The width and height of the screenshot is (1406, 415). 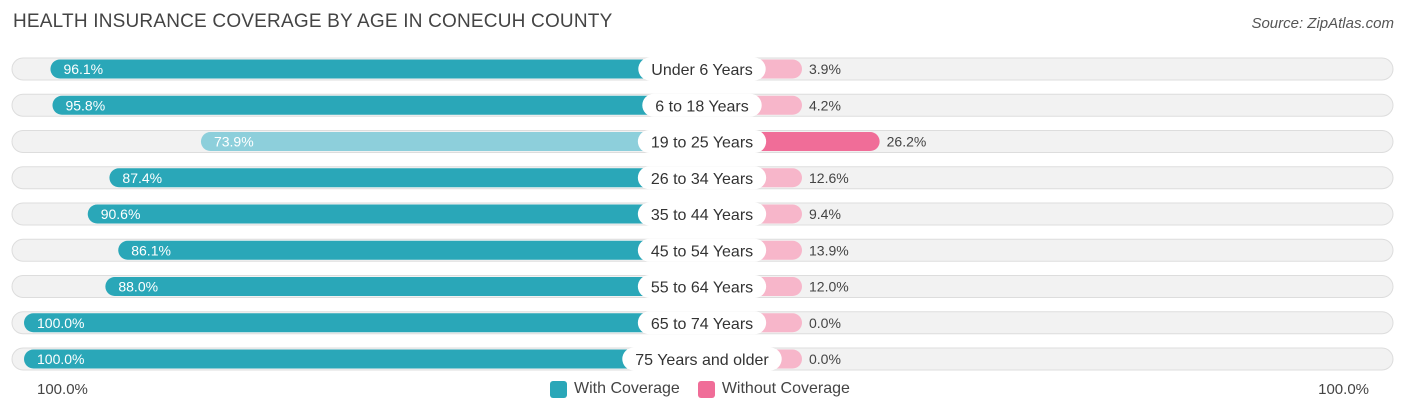 I want to click on legend-swatch-without-coverage, so click(x=706, y=389).